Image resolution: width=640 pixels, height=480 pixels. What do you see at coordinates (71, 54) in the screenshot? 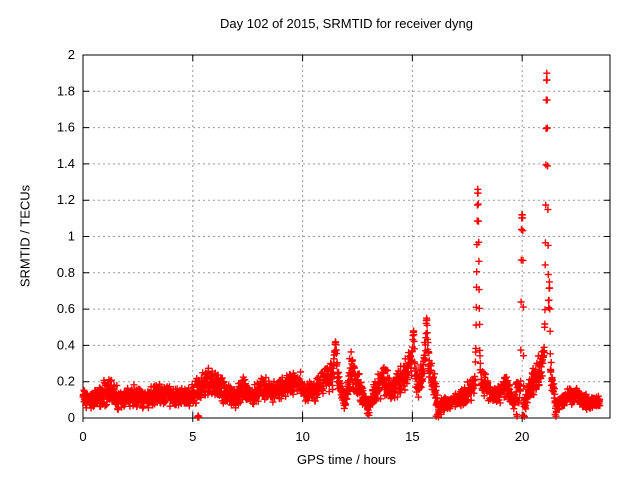
I see `y-tick-label: 2` at bounding box center [71, 54].